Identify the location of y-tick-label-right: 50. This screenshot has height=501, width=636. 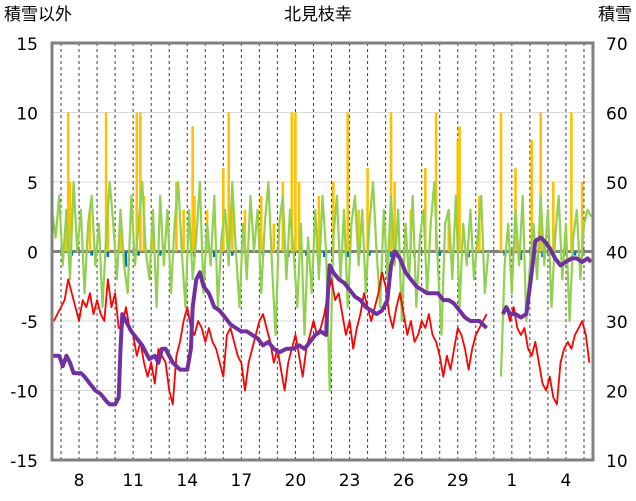
(617, 184).